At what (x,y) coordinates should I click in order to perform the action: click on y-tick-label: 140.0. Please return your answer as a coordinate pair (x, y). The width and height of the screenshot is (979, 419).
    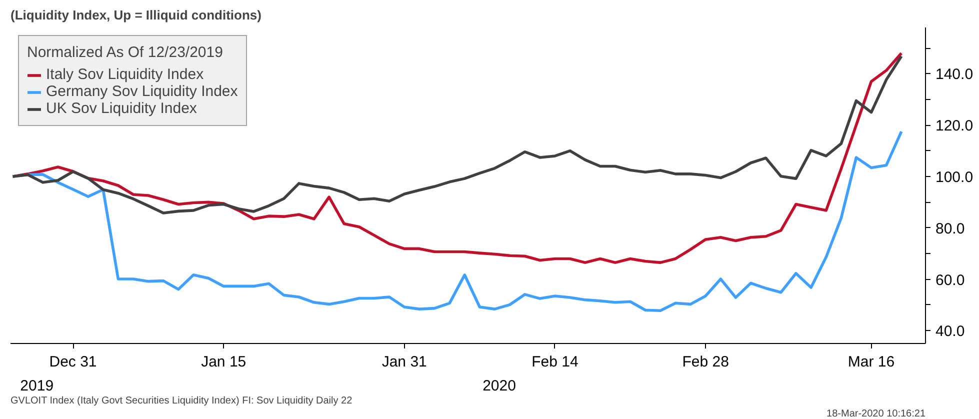
    Looking at the image, I should click on (955, 75).